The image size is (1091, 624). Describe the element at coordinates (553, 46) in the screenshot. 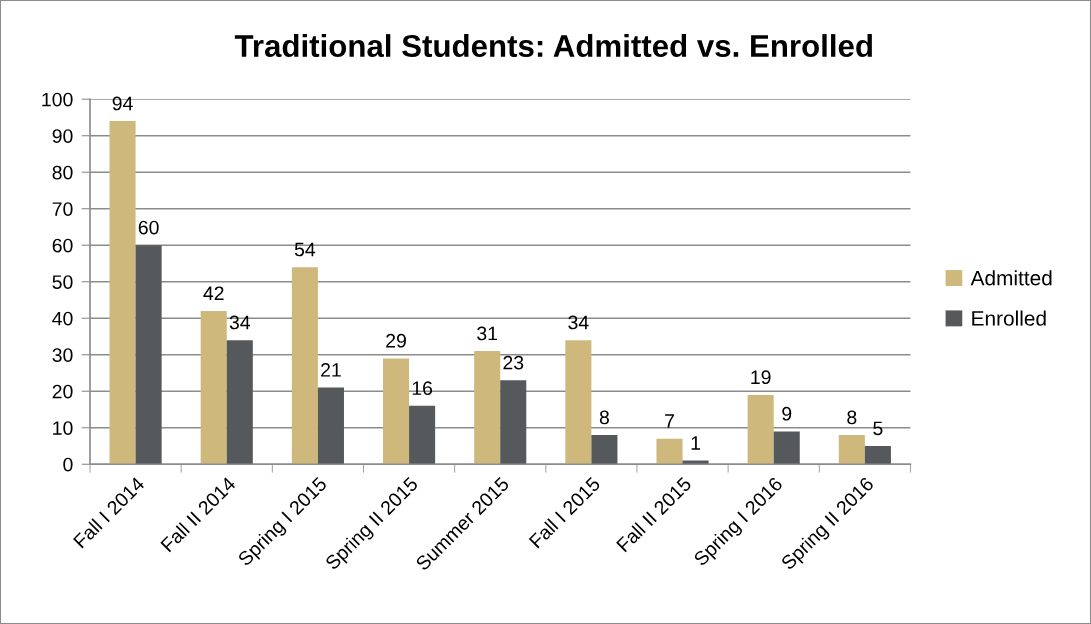

I see `chart-title: Traditional Students: Admitted vs. Enrolled` at that location.